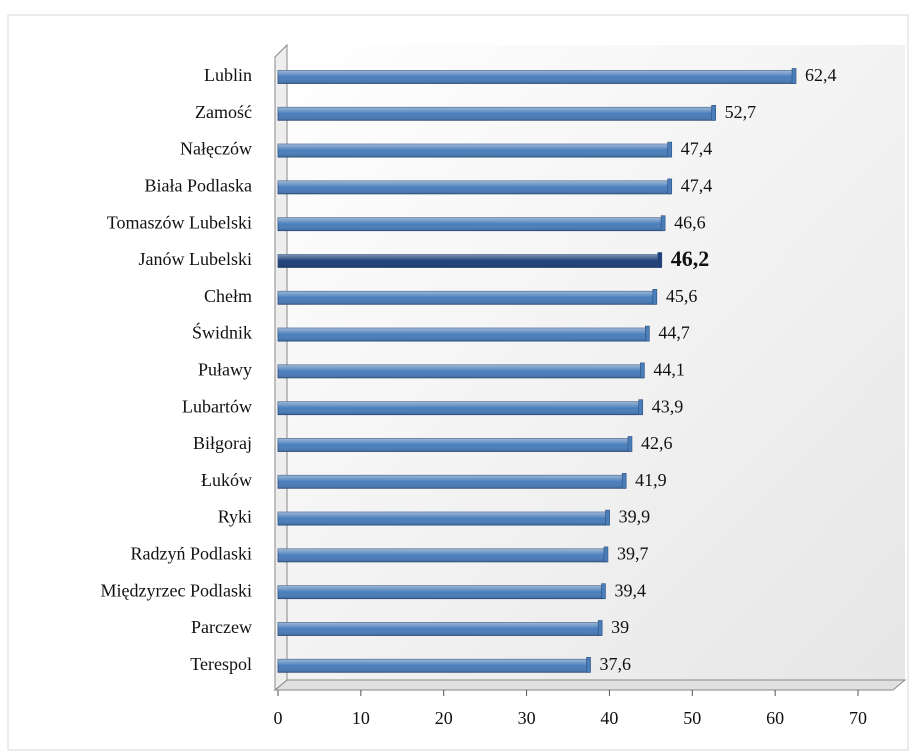  What do you see at coordinates (630, 590) in the screenshot?
I see `value-label: 39,4` at bounding box center [630, 590].